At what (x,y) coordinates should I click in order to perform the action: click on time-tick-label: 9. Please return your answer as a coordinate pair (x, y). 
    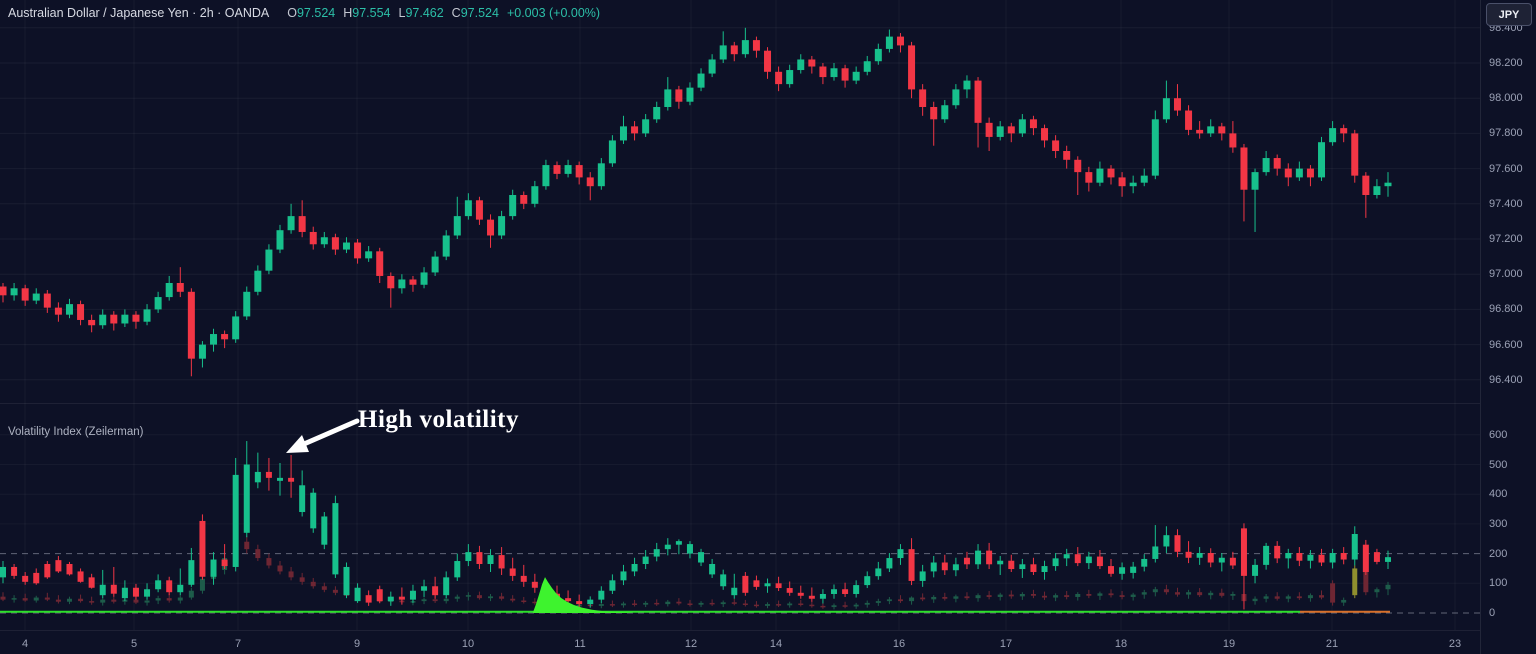
    Looking at the image, I should click on (357, 644).